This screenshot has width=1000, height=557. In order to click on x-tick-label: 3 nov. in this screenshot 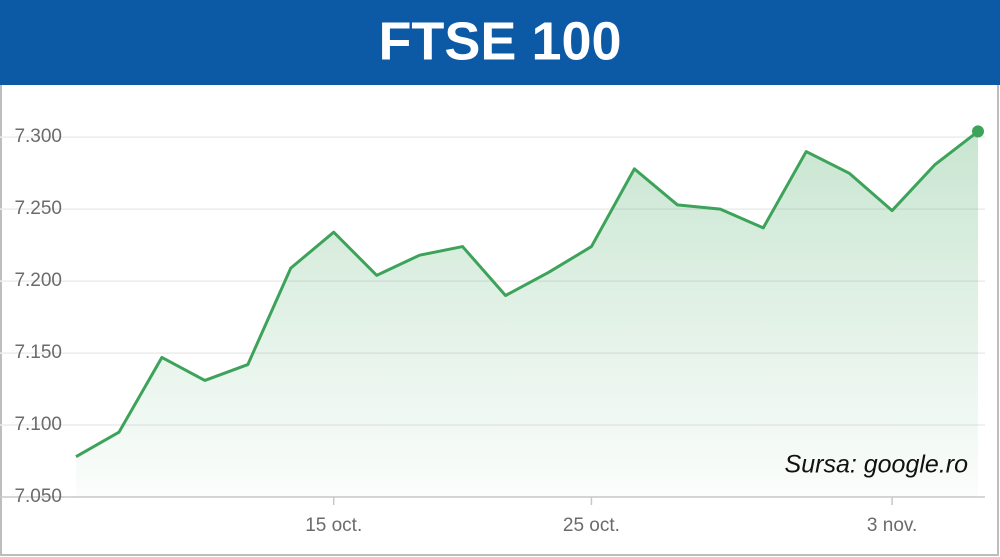, I will do `click(892, 525)`.